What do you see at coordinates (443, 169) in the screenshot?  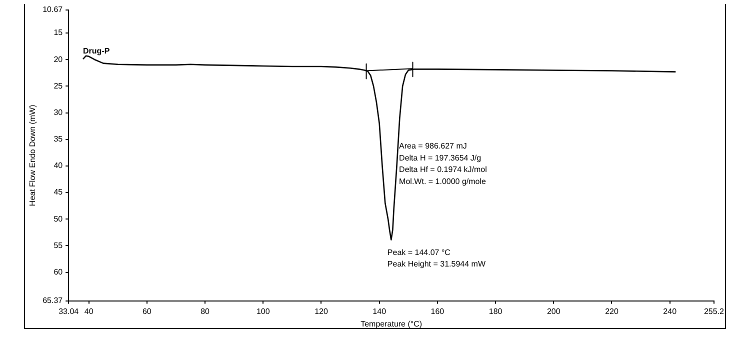 I see `annotation: Delta Hf = 0.1974 kJ/mol` at bounding box center [443, 169].